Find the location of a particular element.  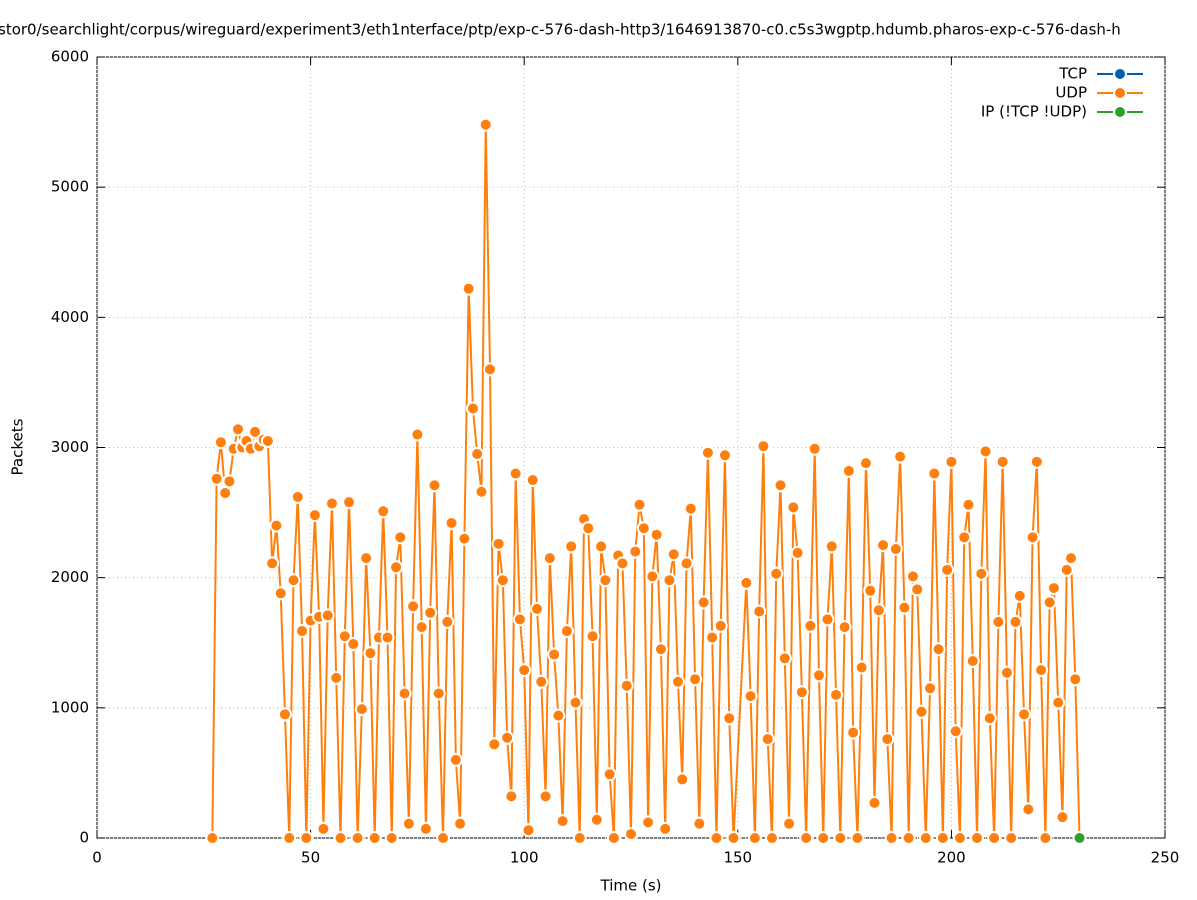

y-axis-label: Packets is located at coordinates (18, 446).